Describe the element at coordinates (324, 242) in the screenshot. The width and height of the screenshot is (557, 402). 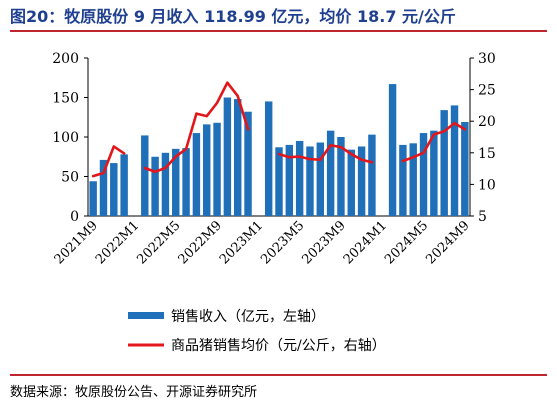
I see `x-tick-label: 2023M9` at that location.